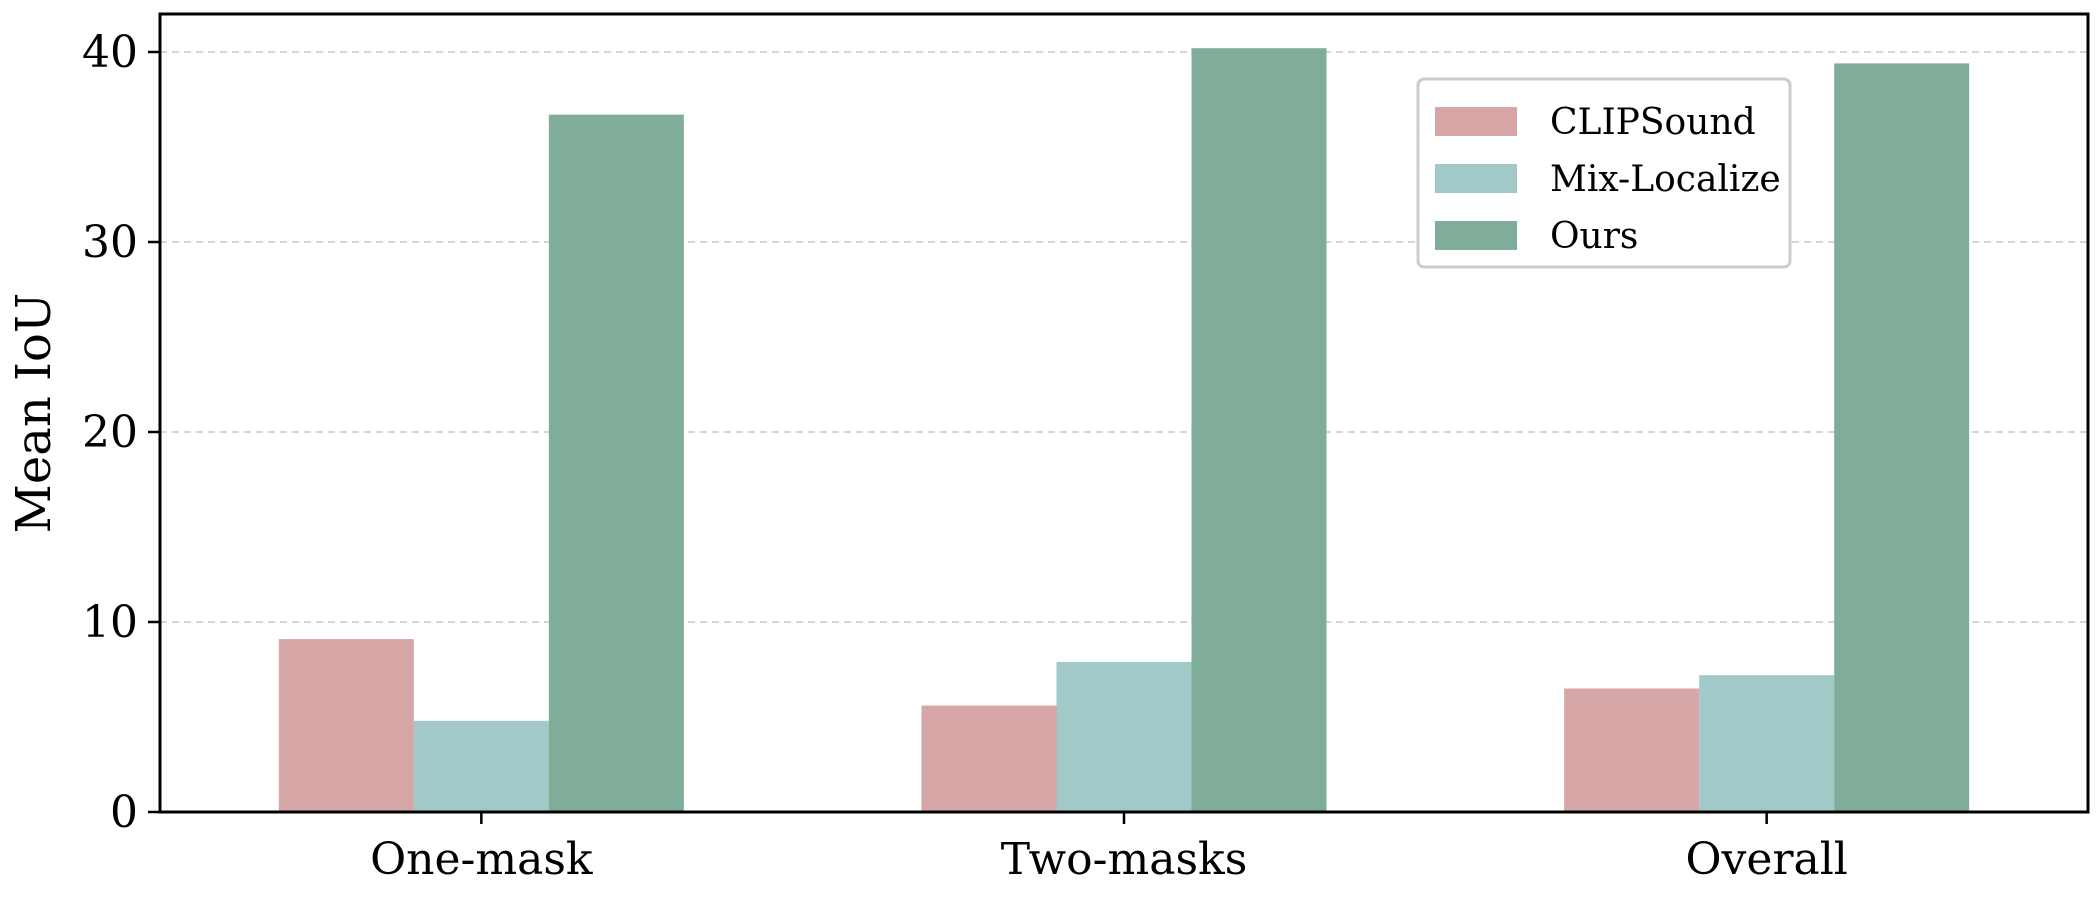 Image resolution: width=2100 pixels, height=900 pixels. What do you see at coordinates (110, 432) in the screenshot?
I see `y-tick-label: 20` at bounding box center [110, 432].